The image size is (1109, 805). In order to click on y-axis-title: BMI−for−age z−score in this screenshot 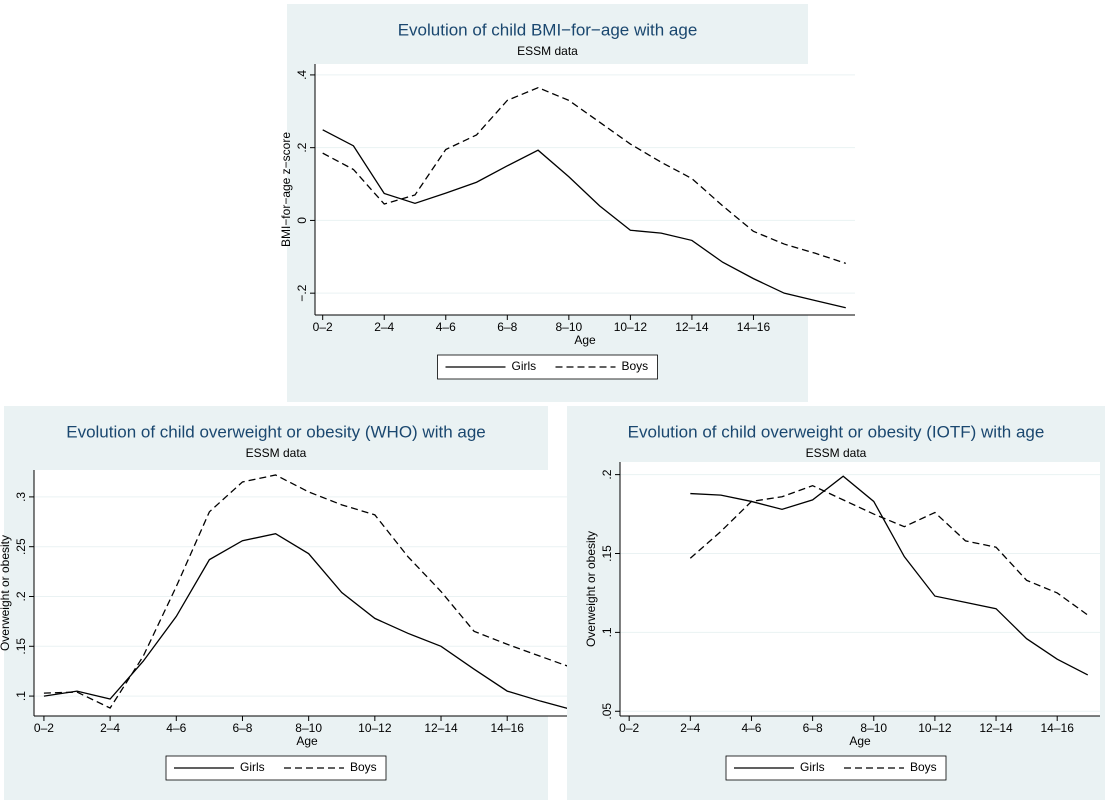, I will do `click(286, 189)`.